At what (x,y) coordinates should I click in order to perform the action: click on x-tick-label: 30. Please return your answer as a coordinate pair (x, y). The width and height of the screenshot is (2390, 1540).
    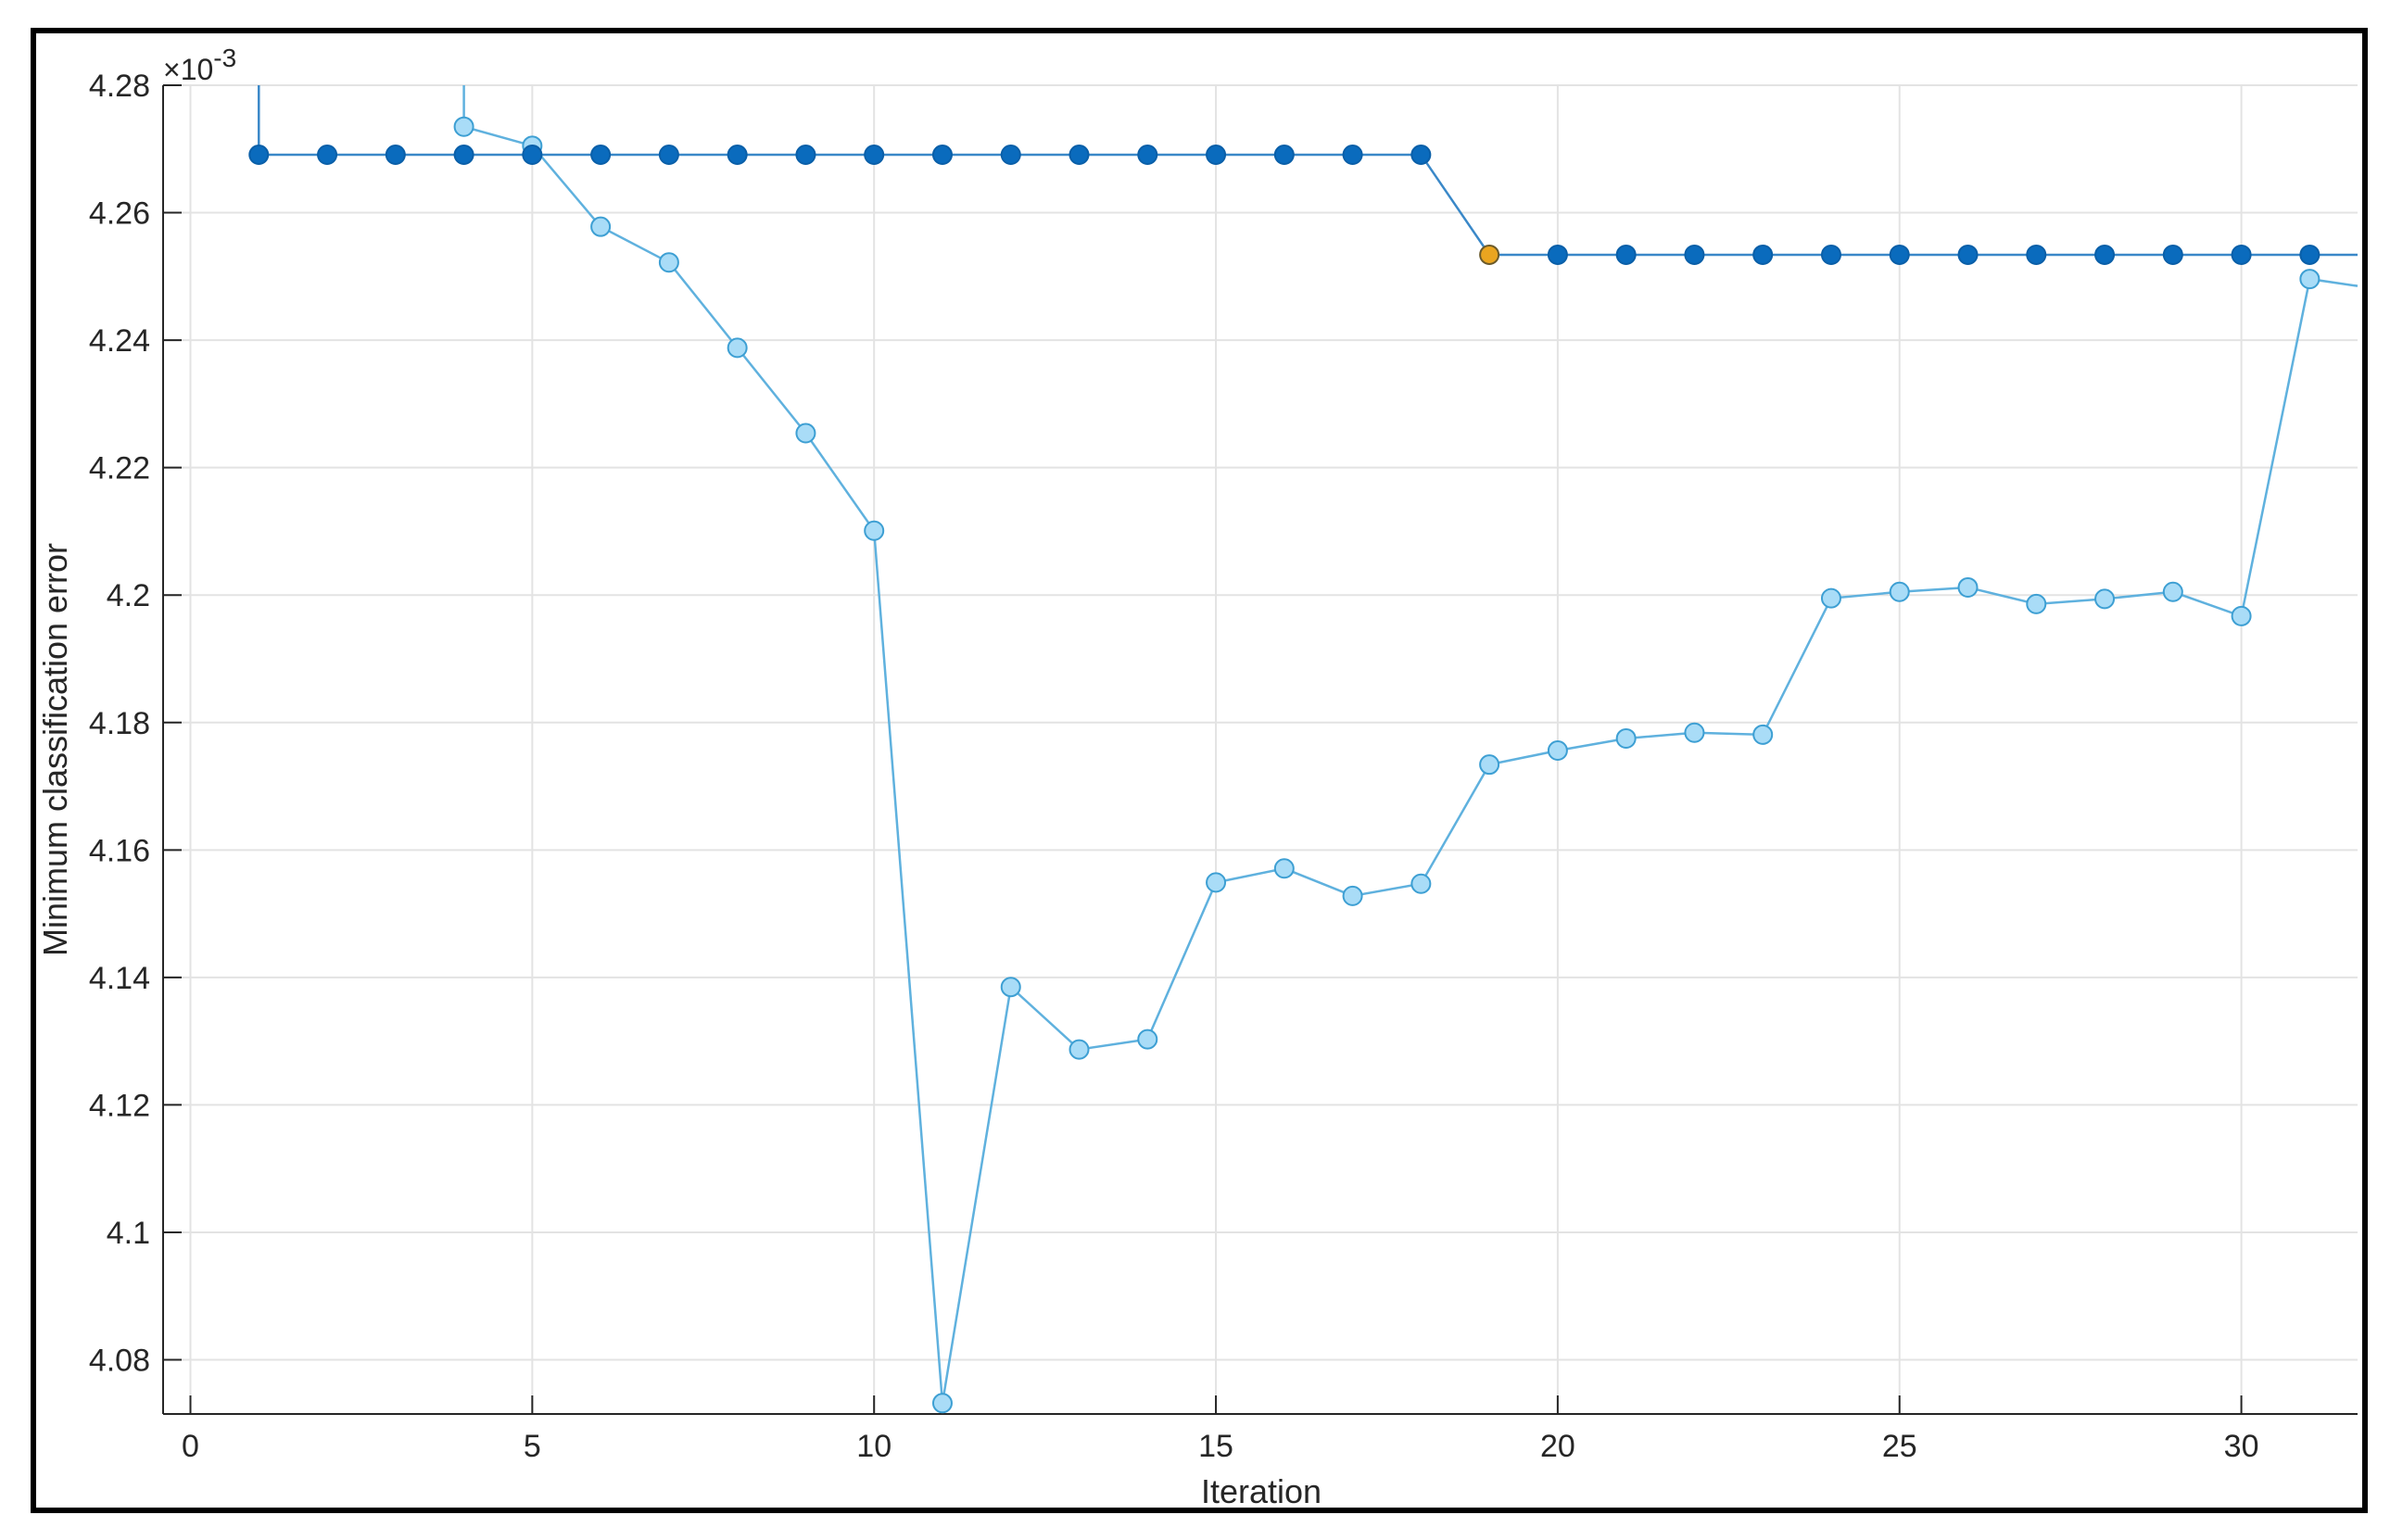
    Looking at the image, I should click on (2241, 1446).